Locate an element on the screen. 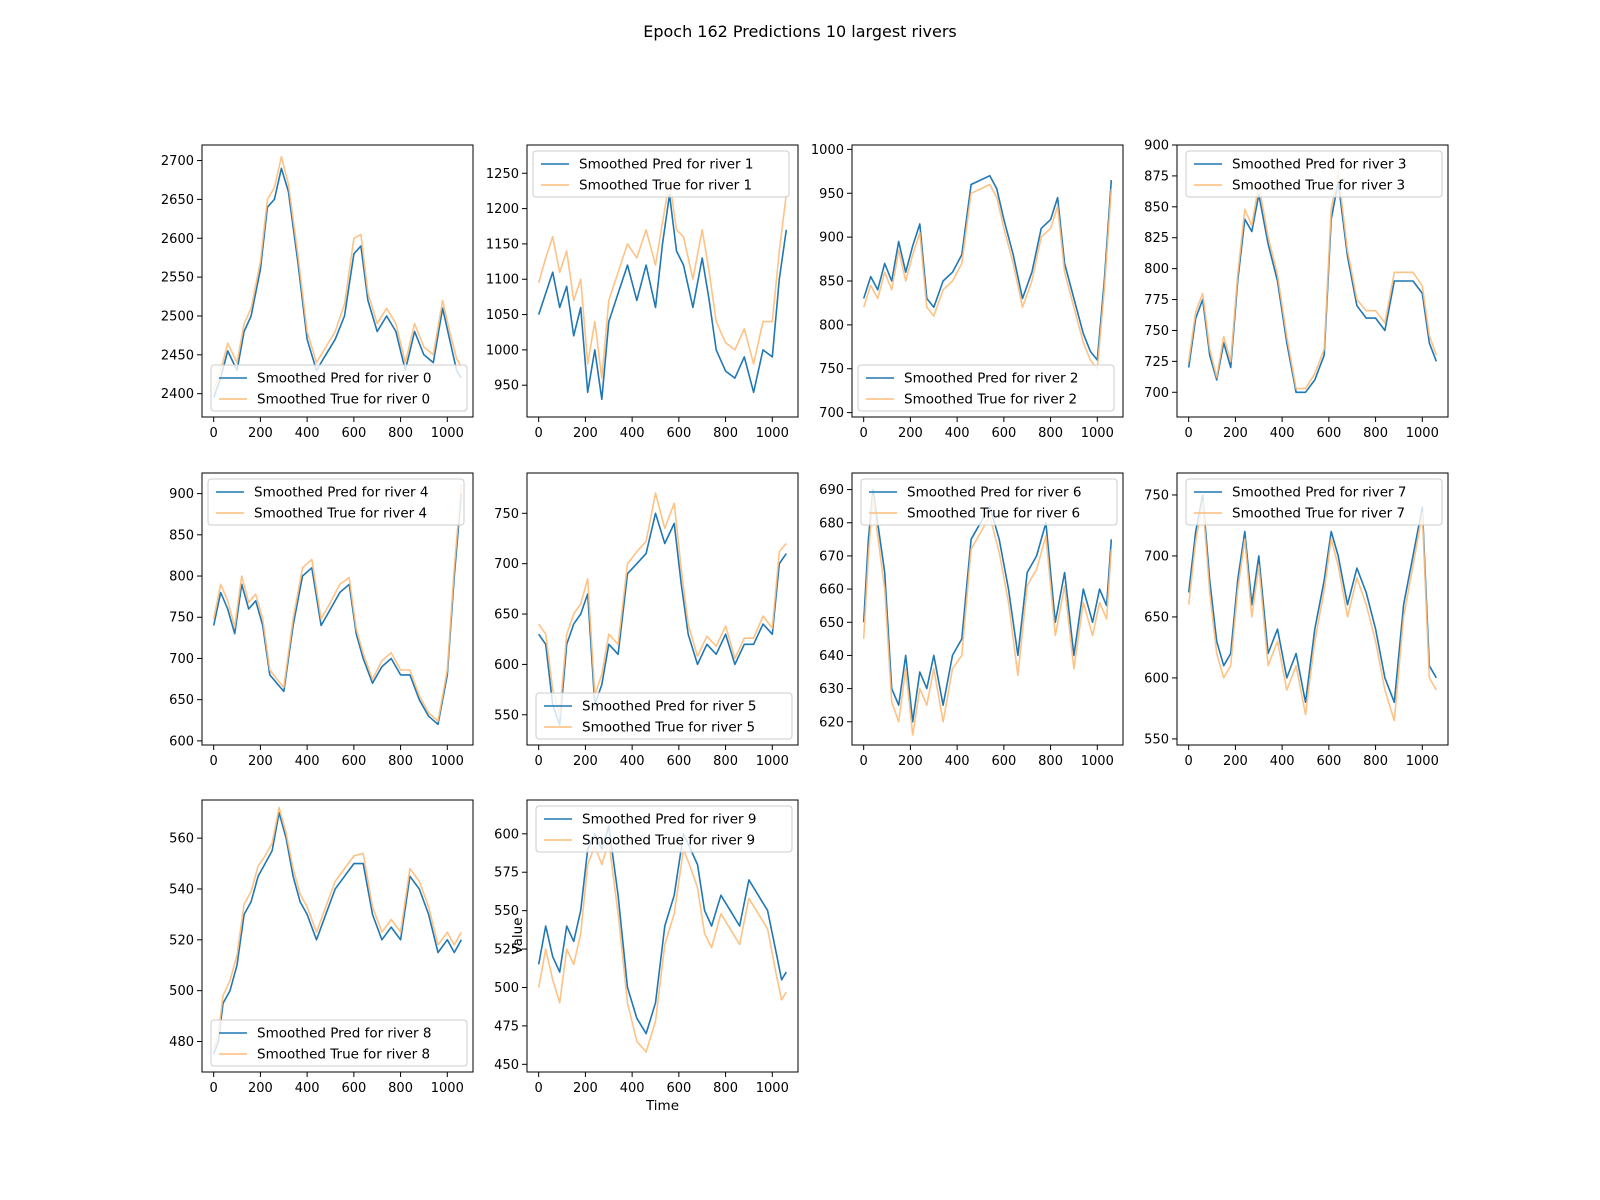  legend-entry: Smoothed True for river 7 is located at coordinates (1318, 514).